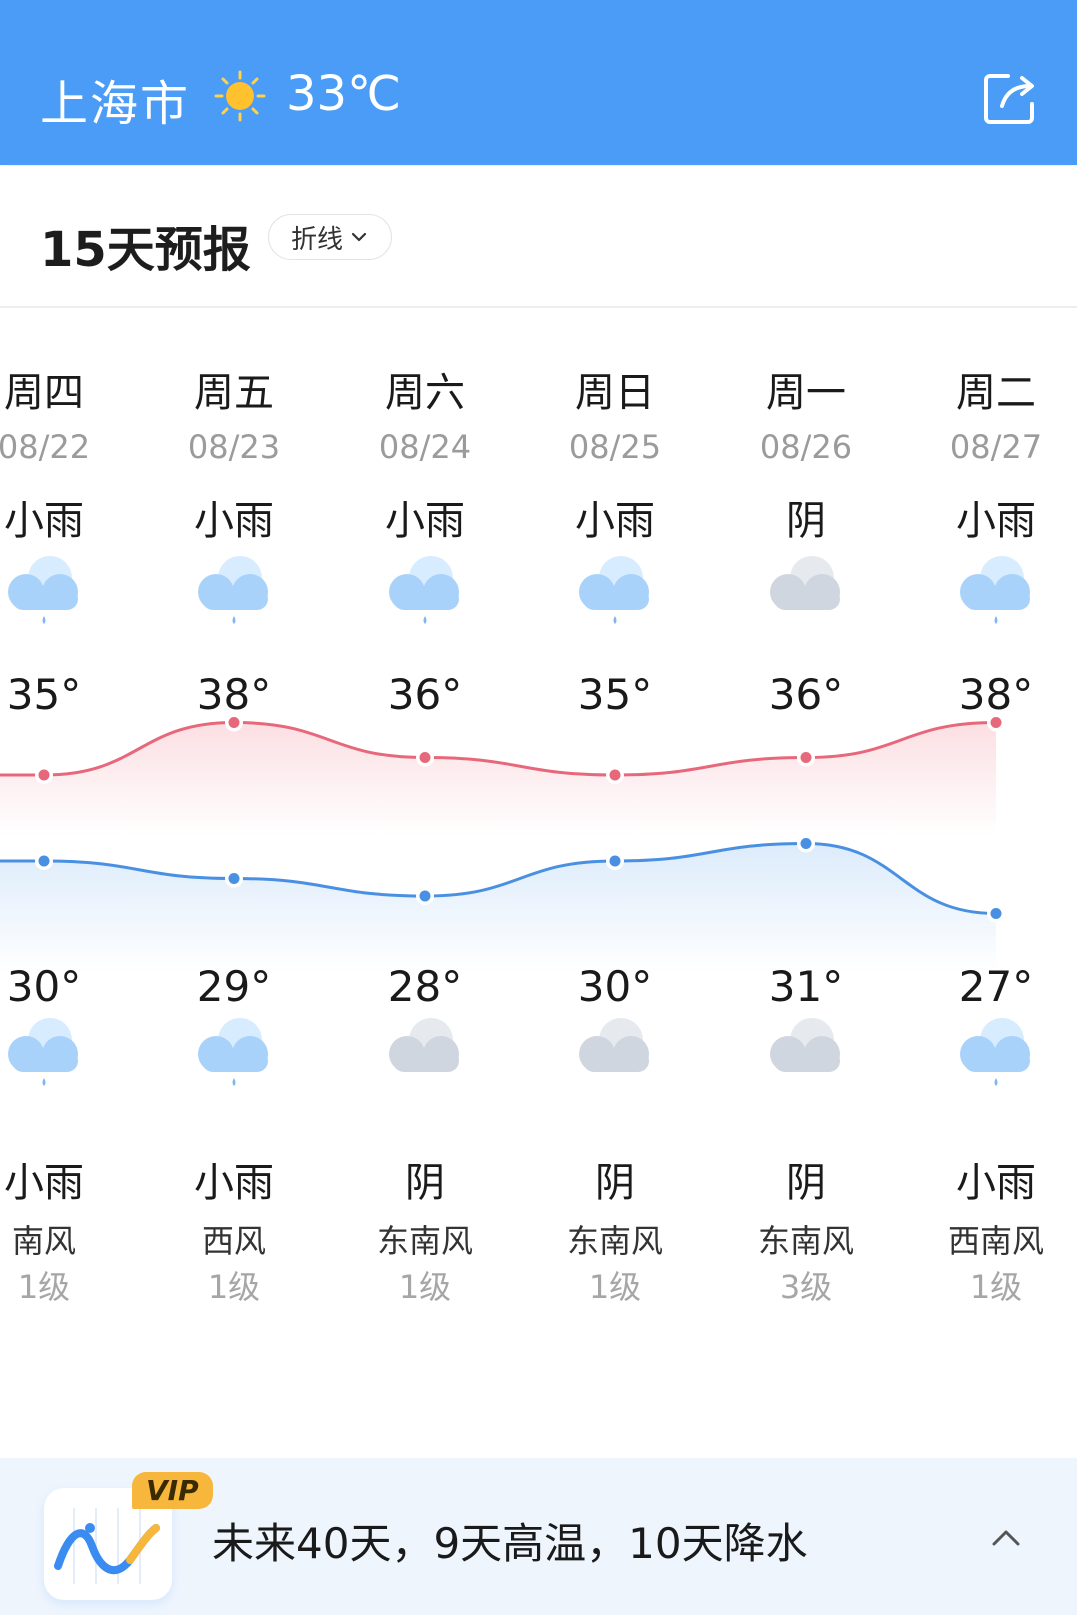 The image size is (1077, 1615). What do you see at coordinates (233, 1241) in the screenshot?
I see `wind-direction: 西风` at bounding box center [233, 1241].